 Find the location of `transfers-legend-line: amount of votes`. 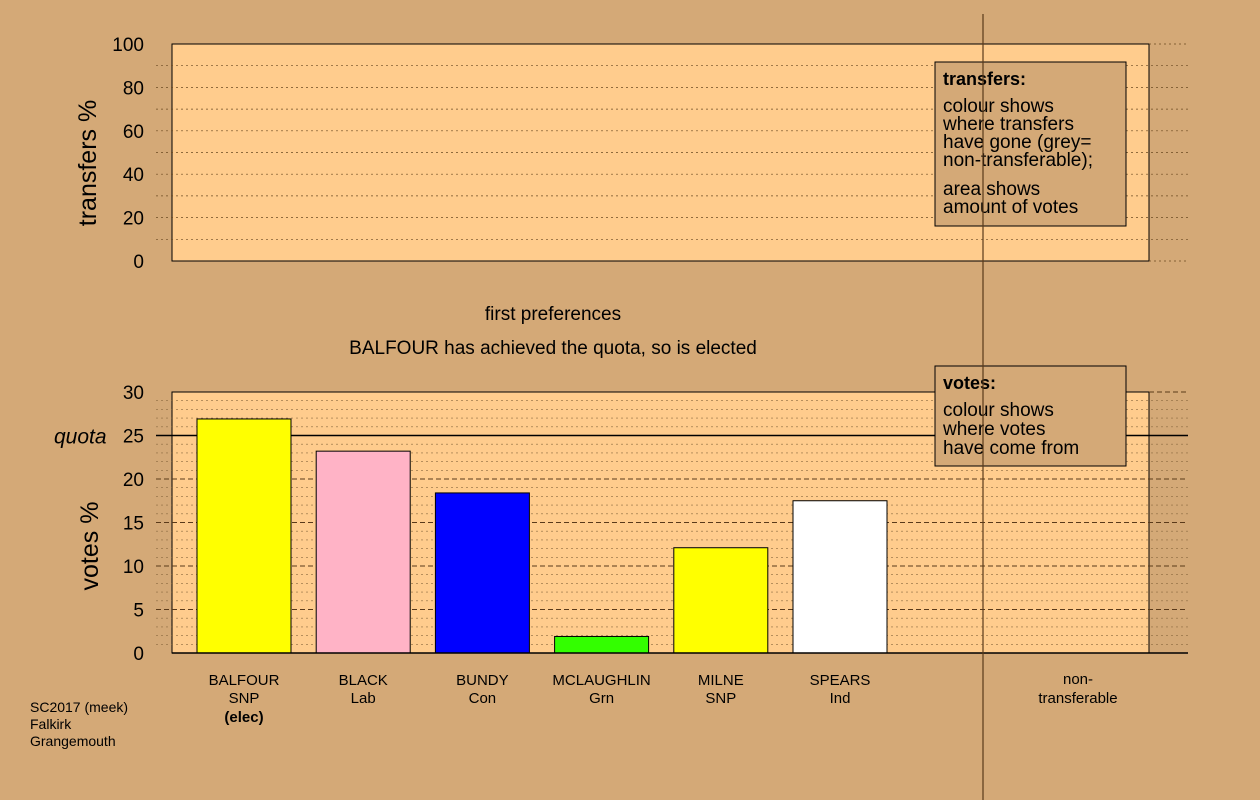

transfers-legend-line: amount of votes is located at coordinates (1010, 207).